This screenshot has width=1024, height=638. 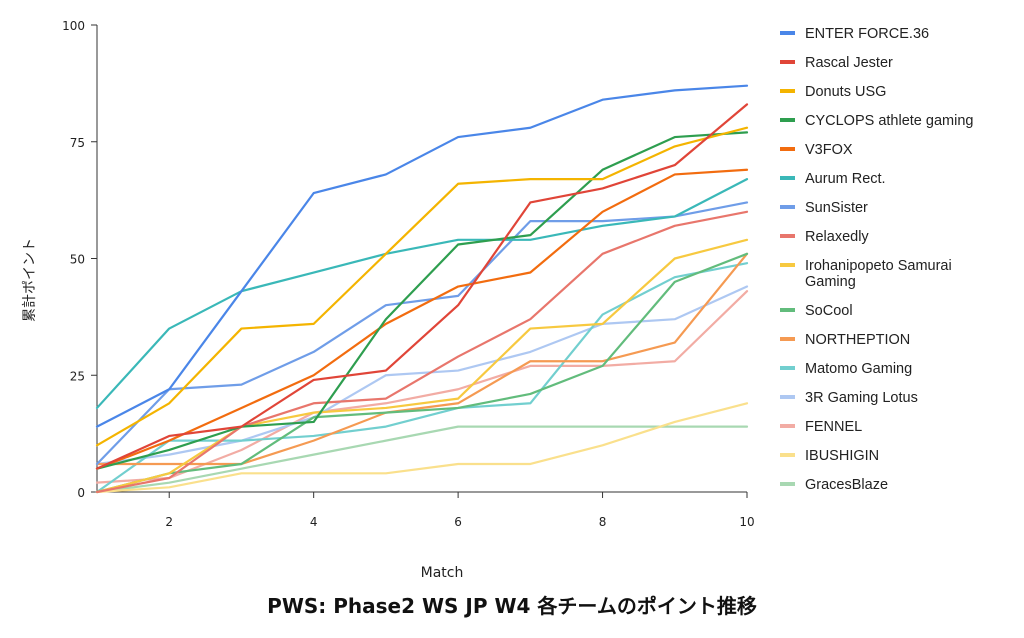 What do you see at coordinates (458, 522) in the screenshot?
I see `x-tick-label: 6` at bounding box center [458, 522].